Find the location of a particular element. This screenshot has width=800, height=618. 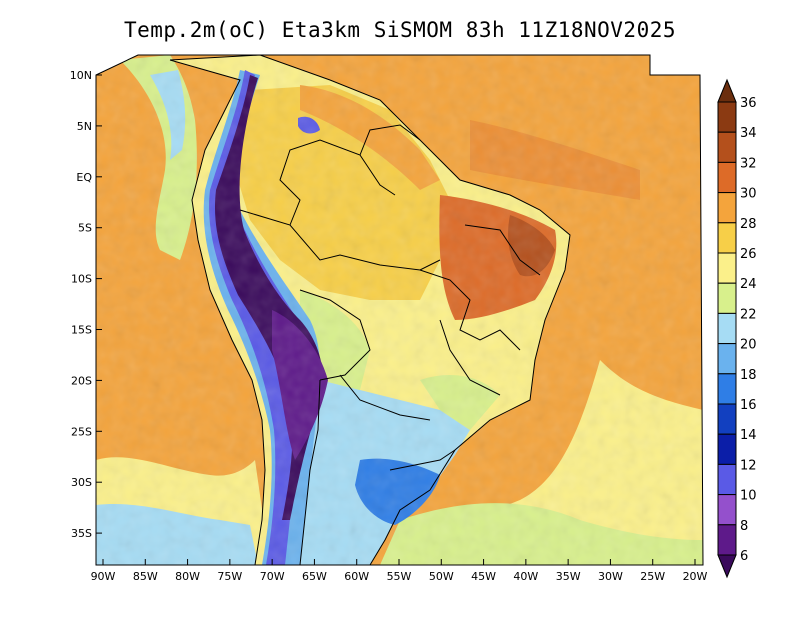

lon-tick-label: 80W is located at coordinates (187, 576).